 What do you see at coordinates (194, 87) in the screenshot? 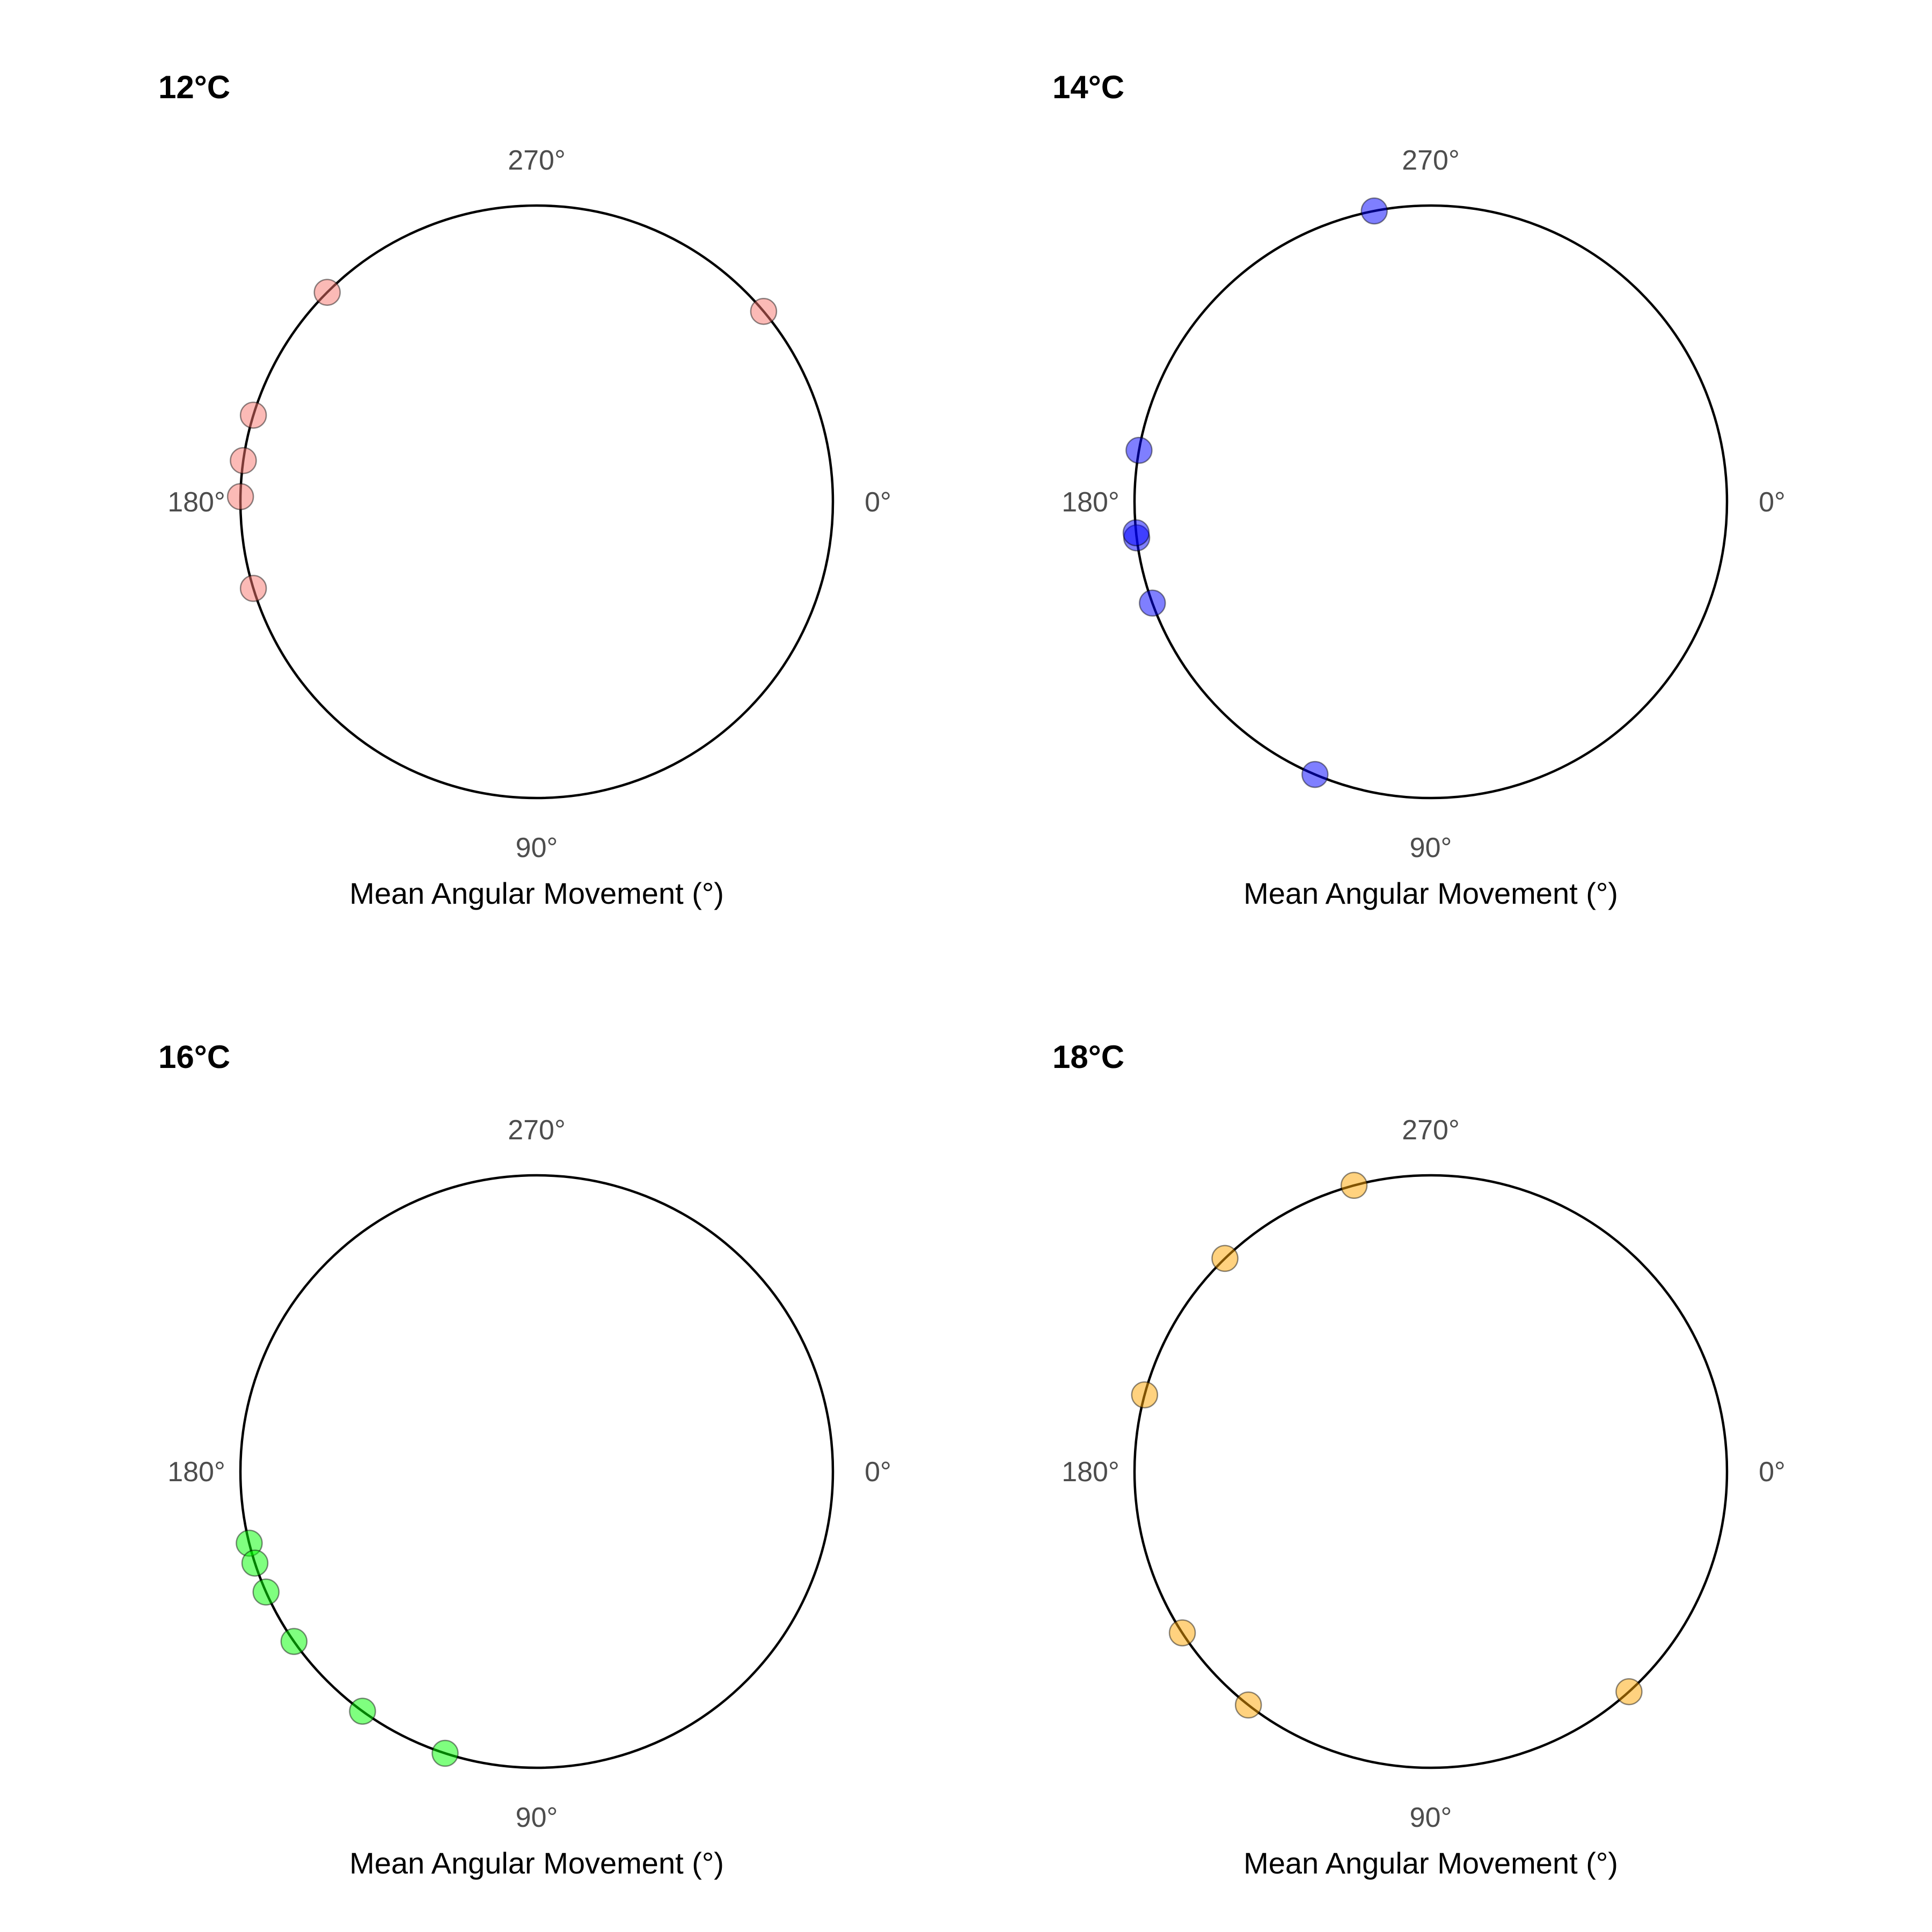
I see `panel-title: 12°C` at bounding box center [194, 87].